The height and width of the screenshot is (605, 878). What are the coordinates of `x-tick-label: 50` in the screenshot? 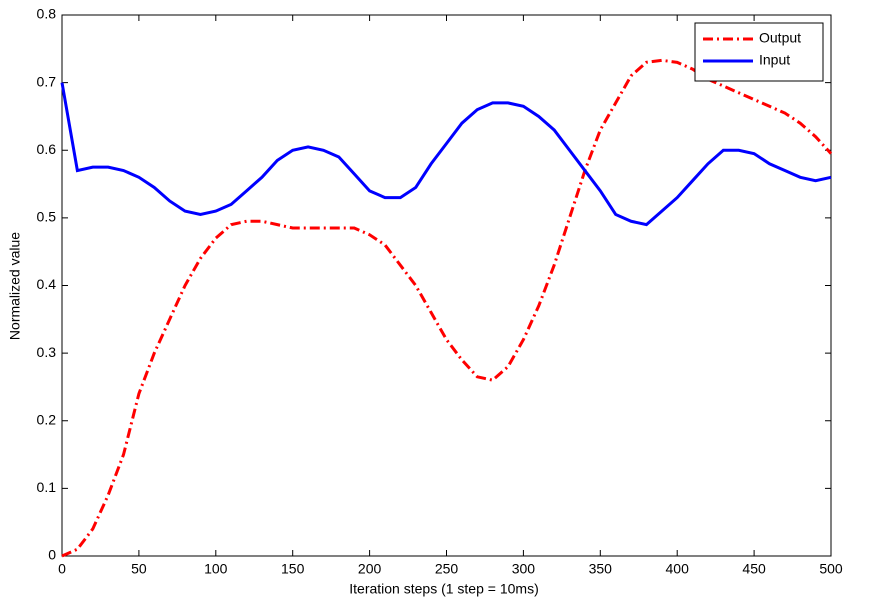 It's located at (139, 569).